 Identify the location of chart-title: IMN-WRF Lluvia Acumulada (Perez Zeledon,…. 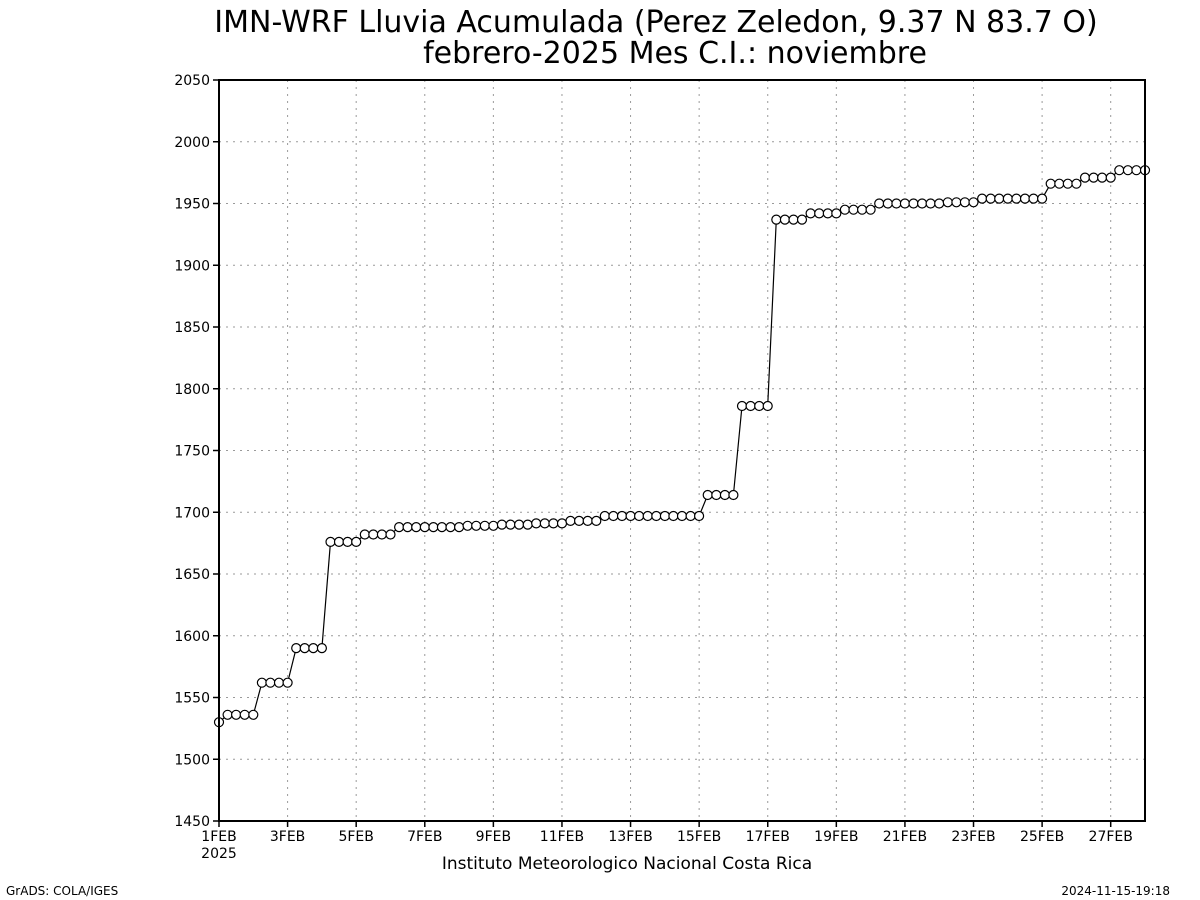
(655, 22).